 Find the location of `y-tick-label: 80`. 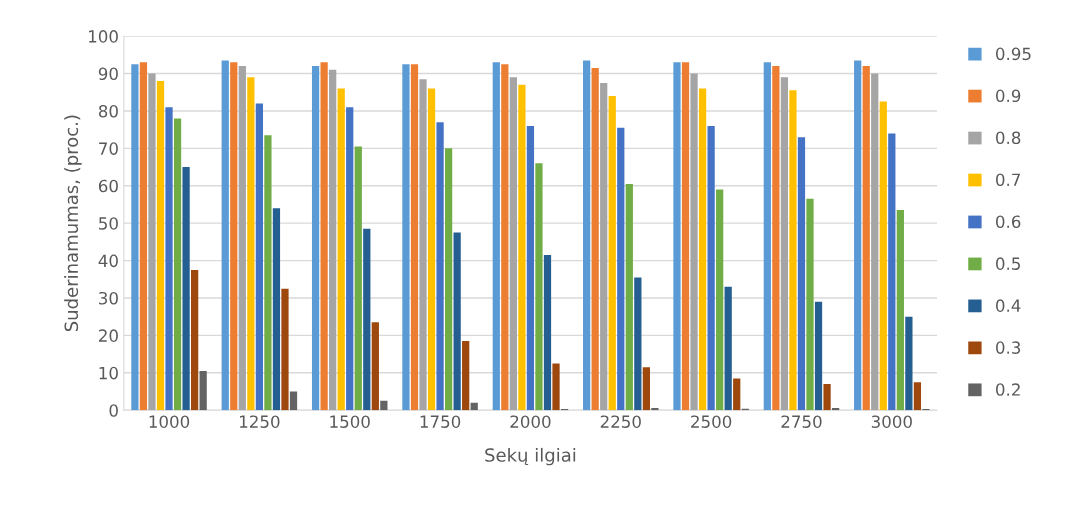

y-tick-label: 80 is located at coordinates (108, 111).